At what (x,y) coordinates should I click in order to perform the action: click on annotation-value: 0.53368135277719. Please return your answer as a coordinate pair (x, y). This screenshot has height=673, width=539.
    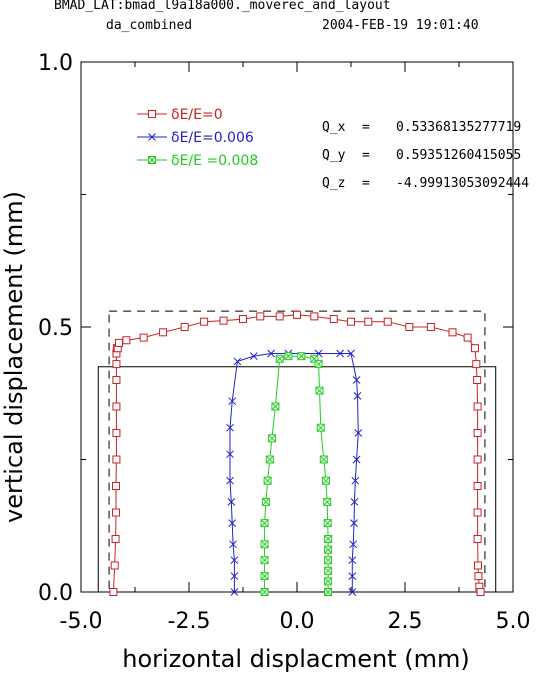
    Looking at the image, I should click on (458, 127).